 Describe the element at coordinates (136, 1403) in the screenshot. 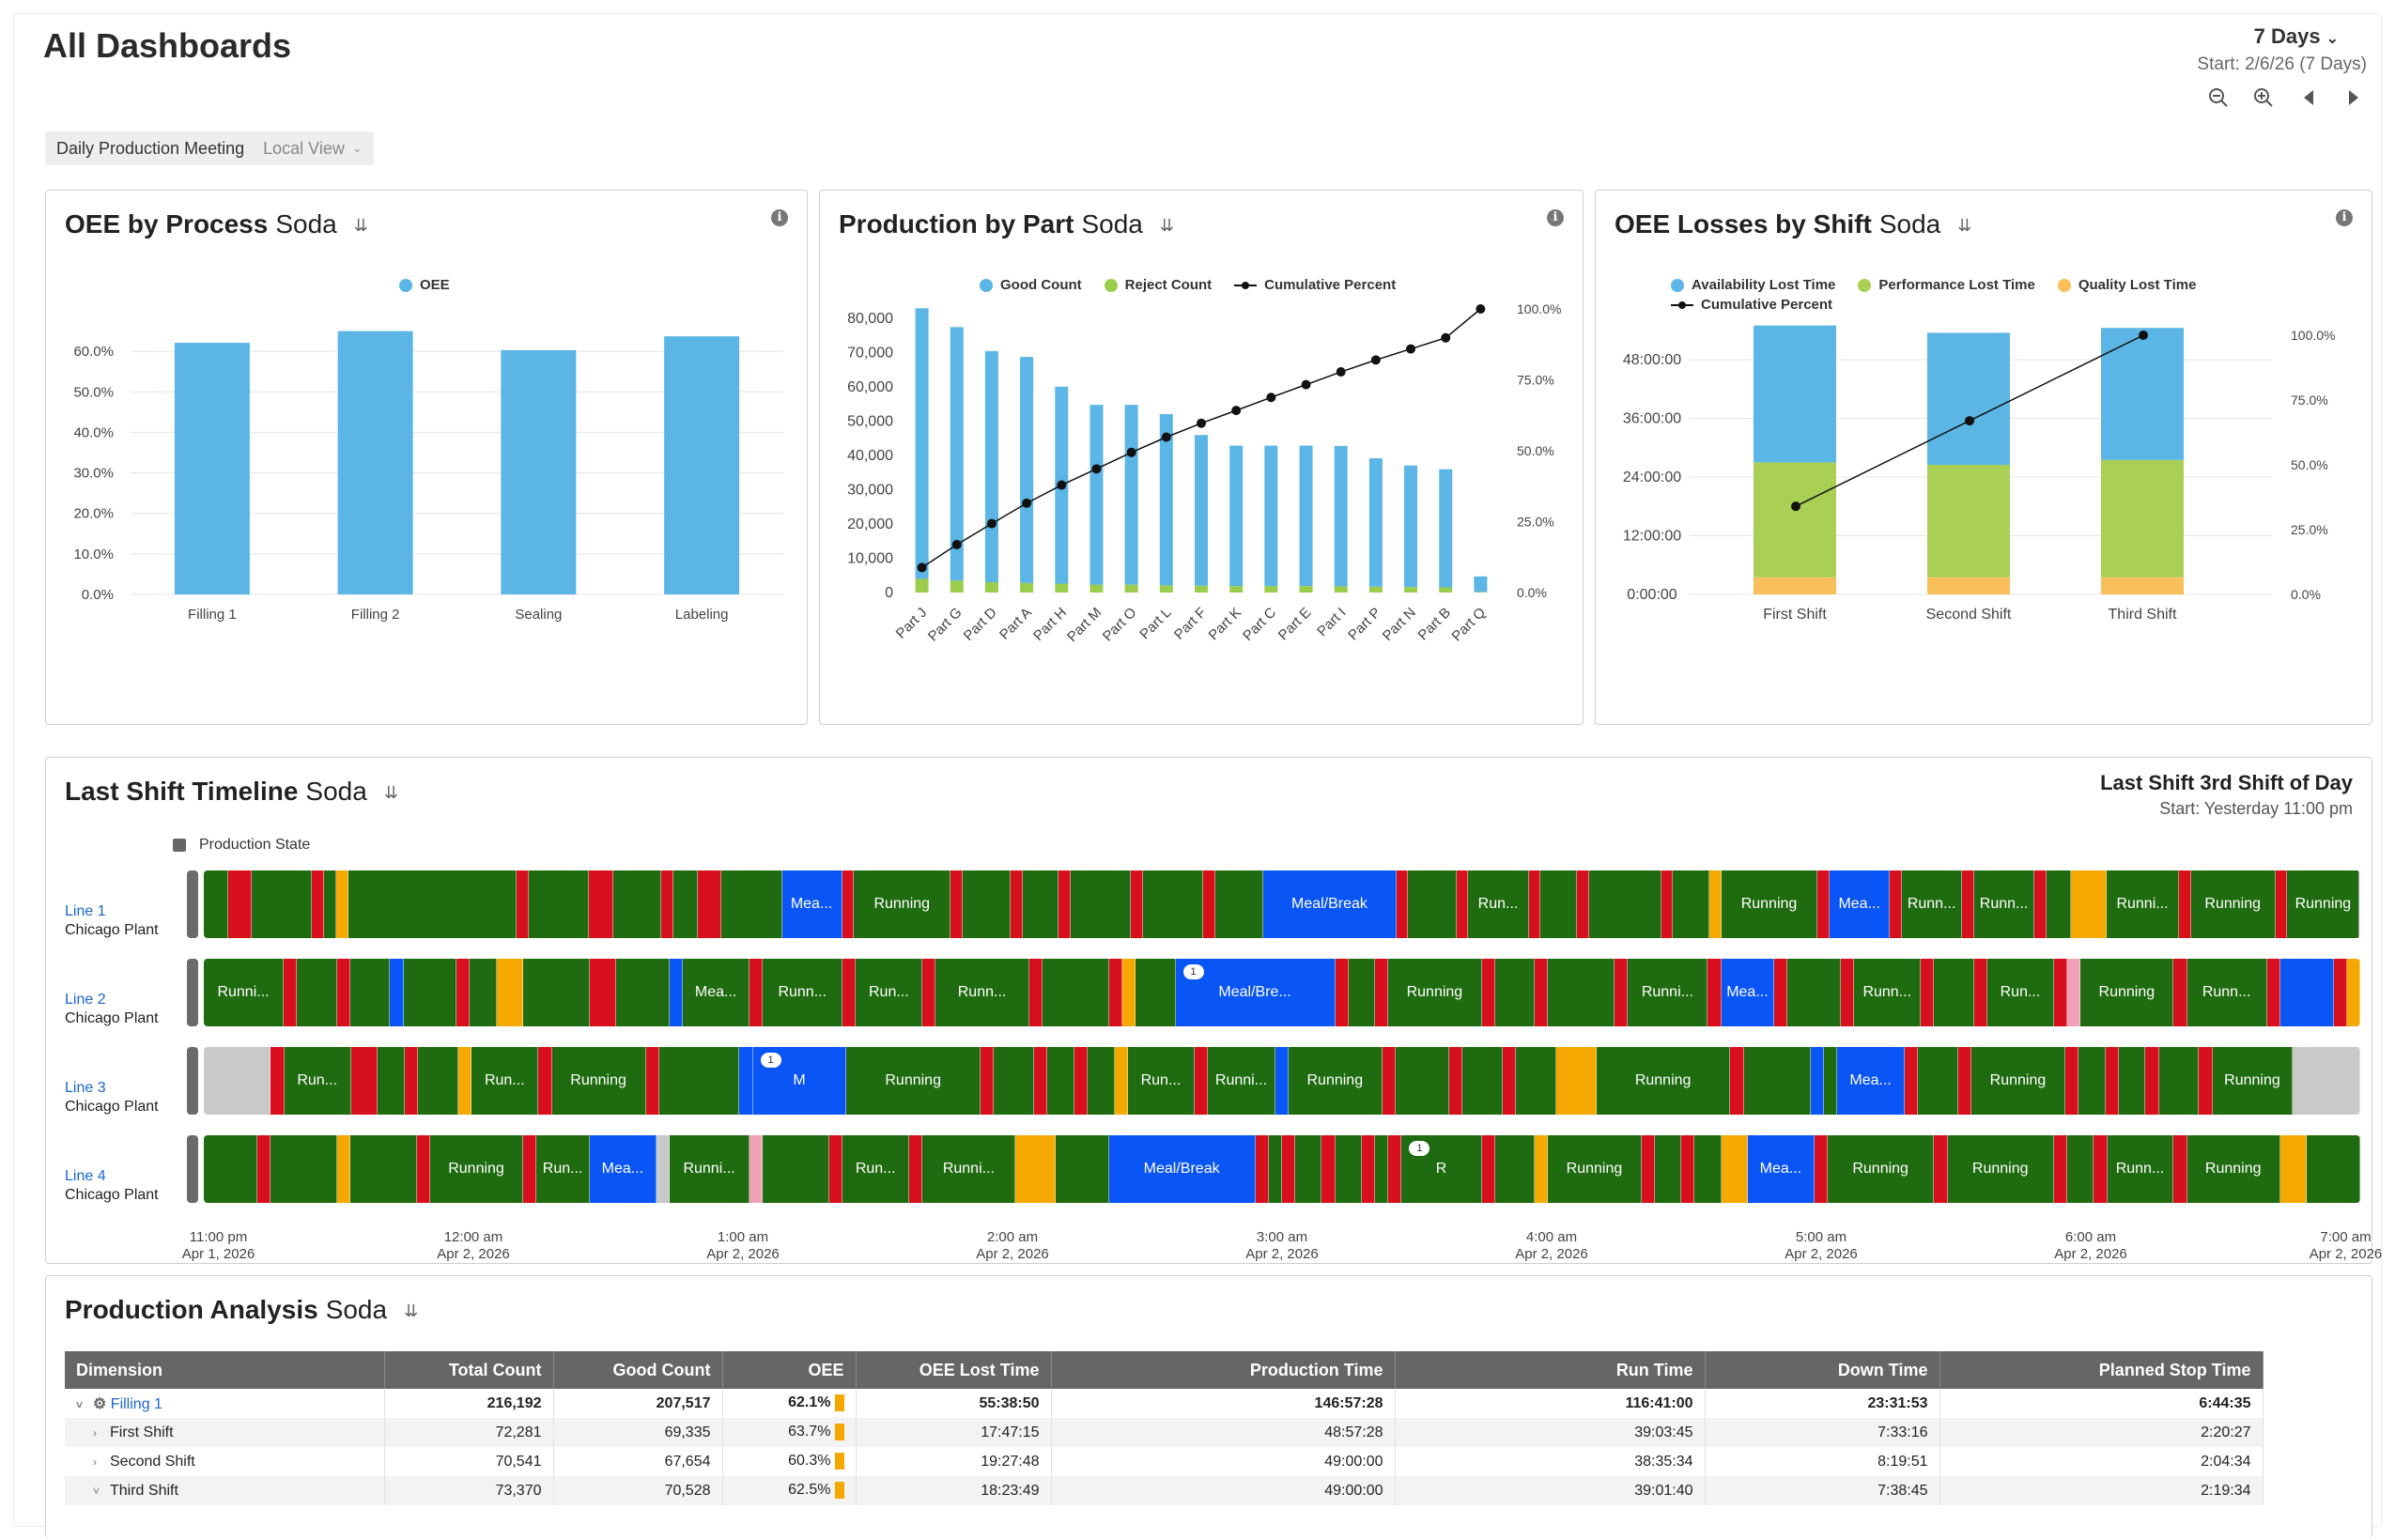

I see `dimension-link: Filling 1` at that location.